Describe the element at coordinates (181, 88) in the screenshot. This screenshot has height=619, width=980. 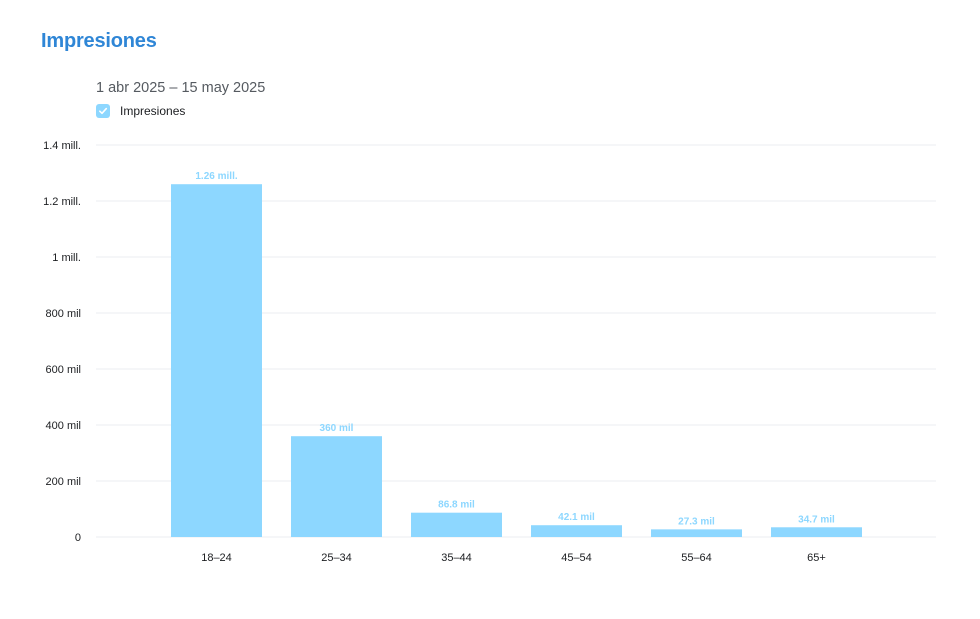
I see `date-range: 1 abr 2025 – 15 may 2025` at that location.